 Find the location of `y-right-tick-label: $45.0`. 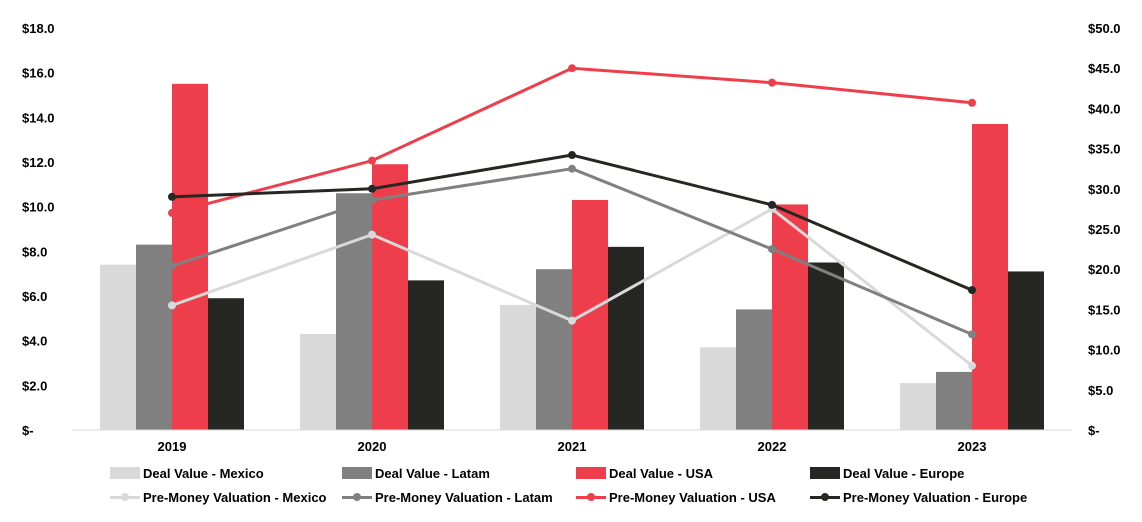

y-right-tick-label: $45.0 is located at coordinates (1104, 68).